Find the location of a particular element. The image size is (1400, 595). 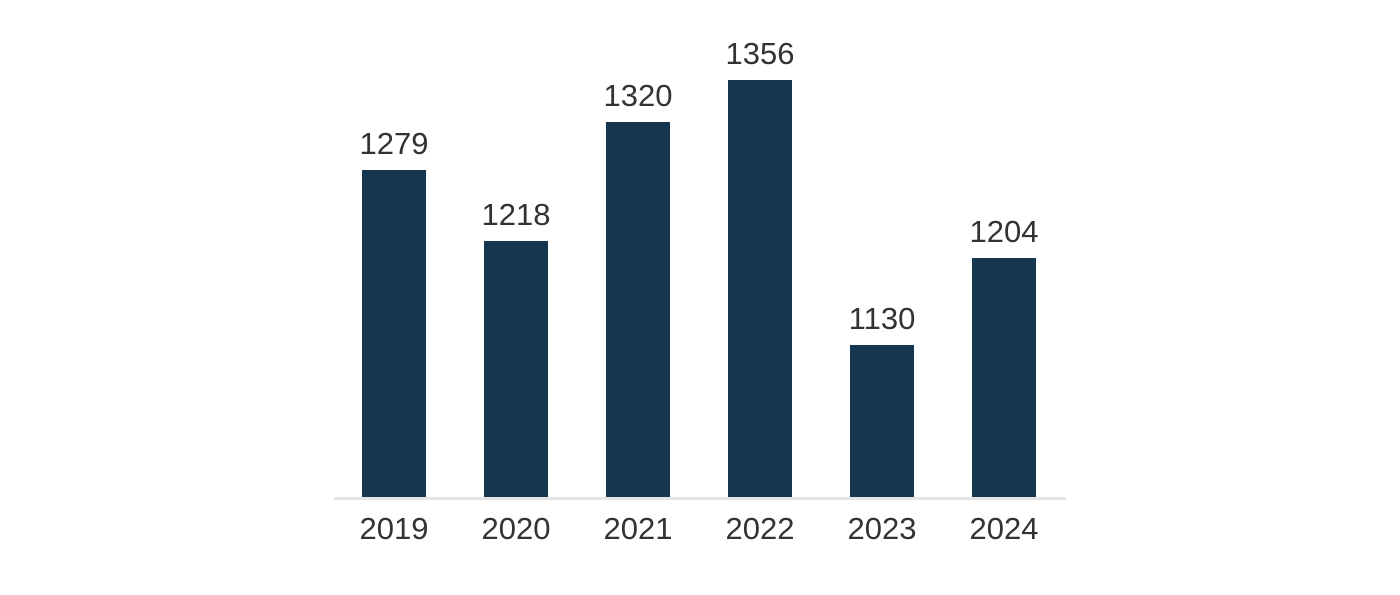

bar-value-label: 1204 is located at coordinates (1004, 231).